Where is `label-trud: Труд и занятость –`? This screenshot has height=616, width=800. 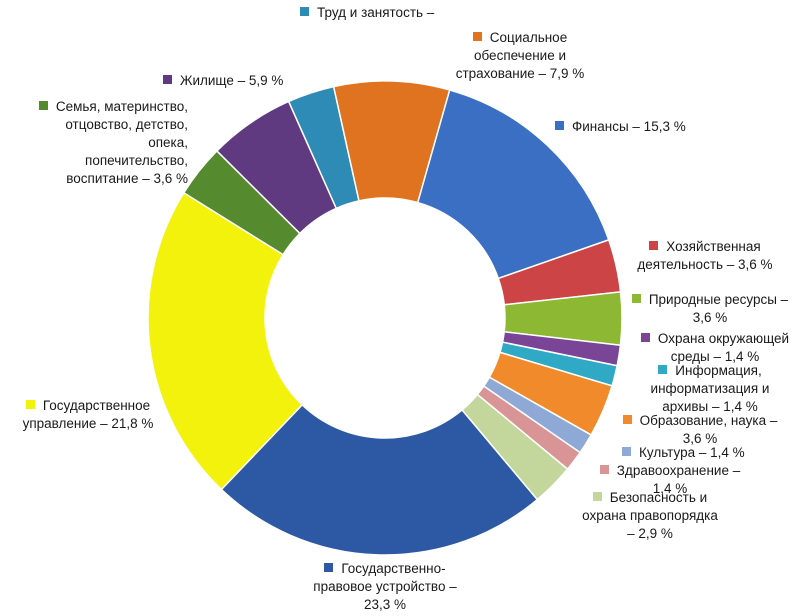 label-trud: Труд и занятость – is located at coordinates (367, 13).